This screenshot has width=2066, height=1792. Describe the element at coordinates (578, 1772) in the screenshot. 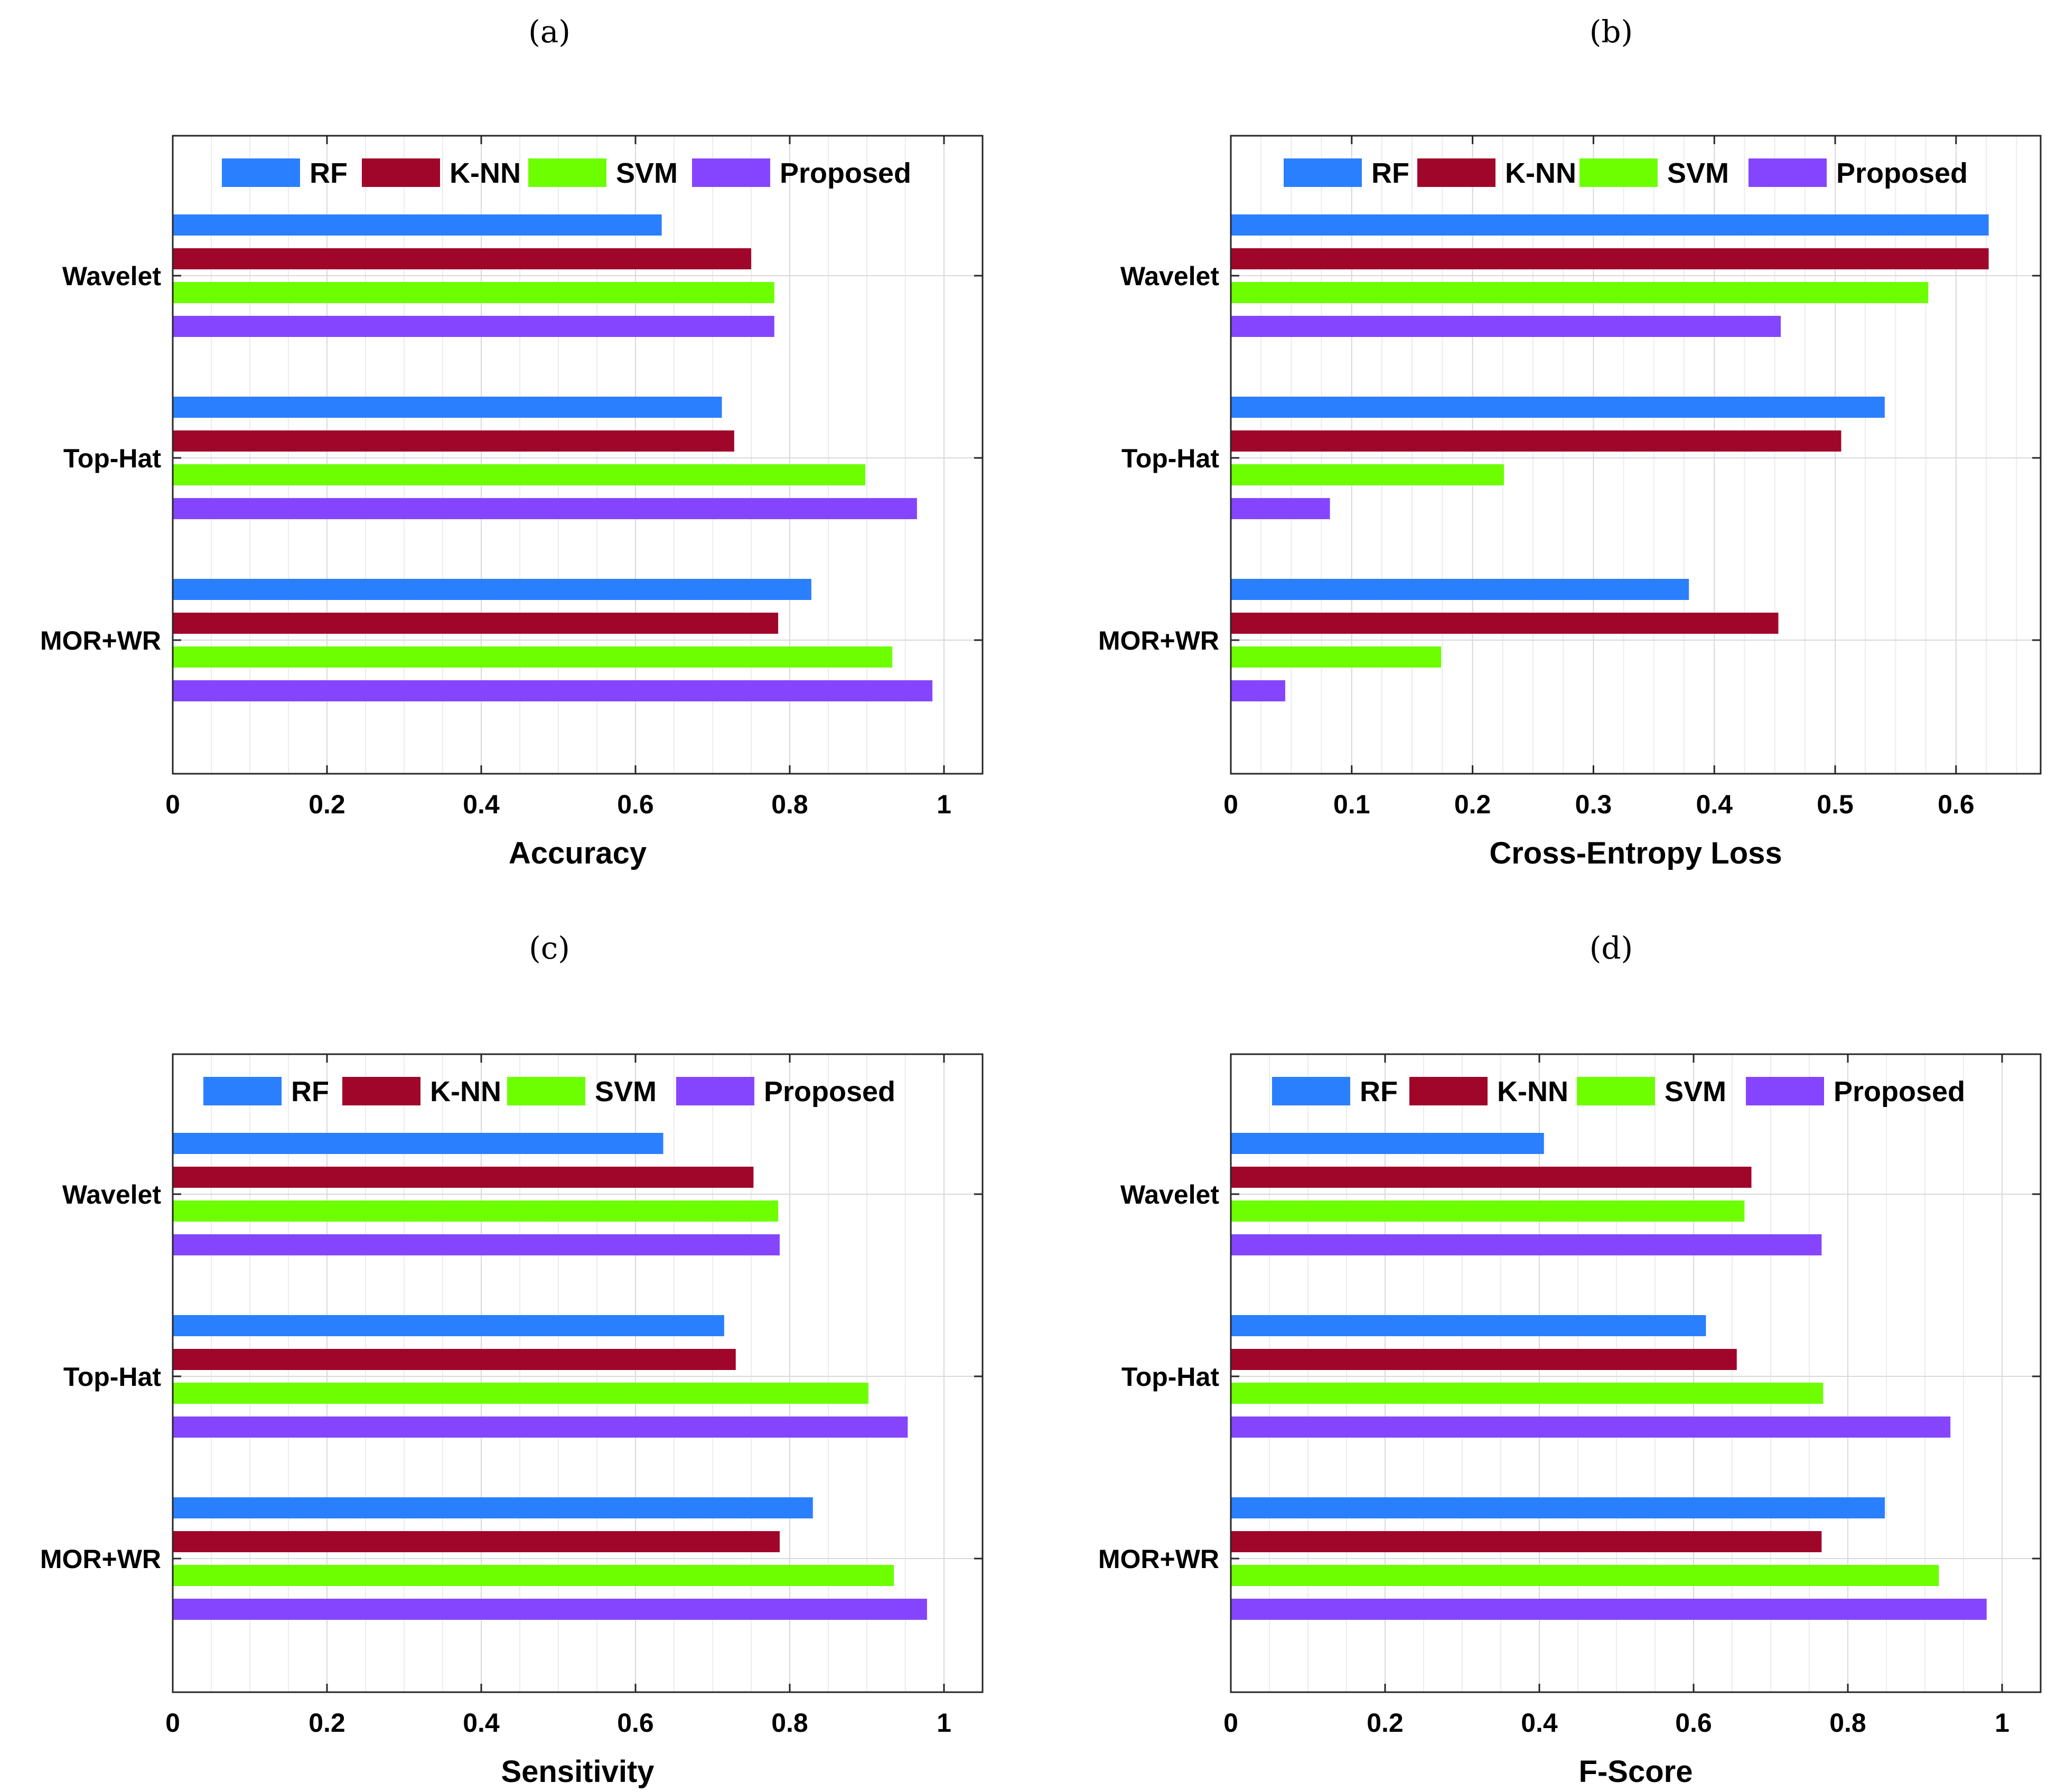

I see `x-axis-label: Sensitivity` at that location.